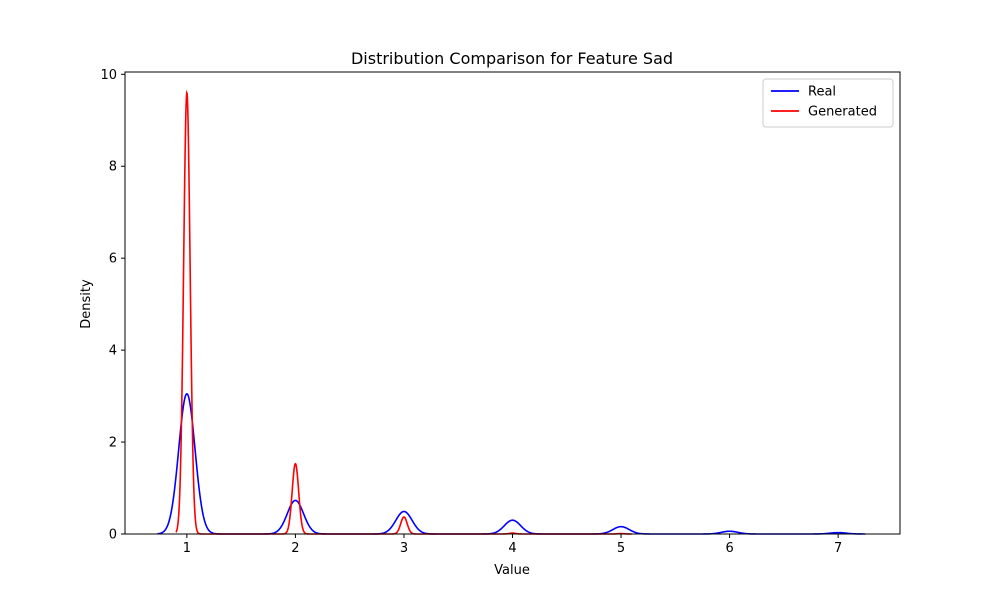  What do you see at coordinates (842, 112) in the screenshot?
I see `legend-label-generated: Generated` at bounding box center [842, 112].